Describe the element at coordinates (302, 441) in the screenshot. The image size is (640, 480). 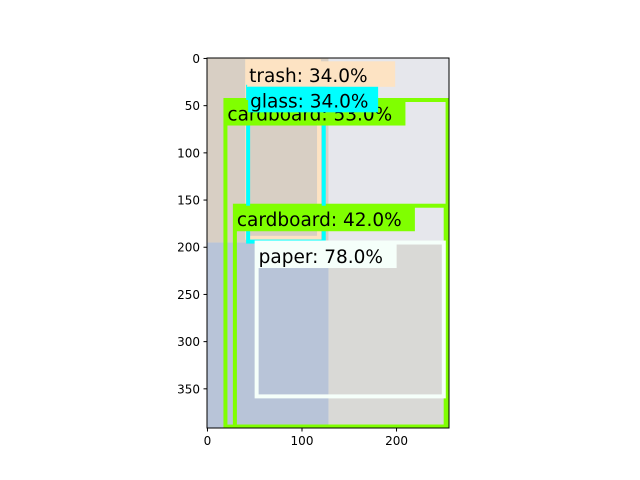
I see `x-tick-label: 100` at that location.